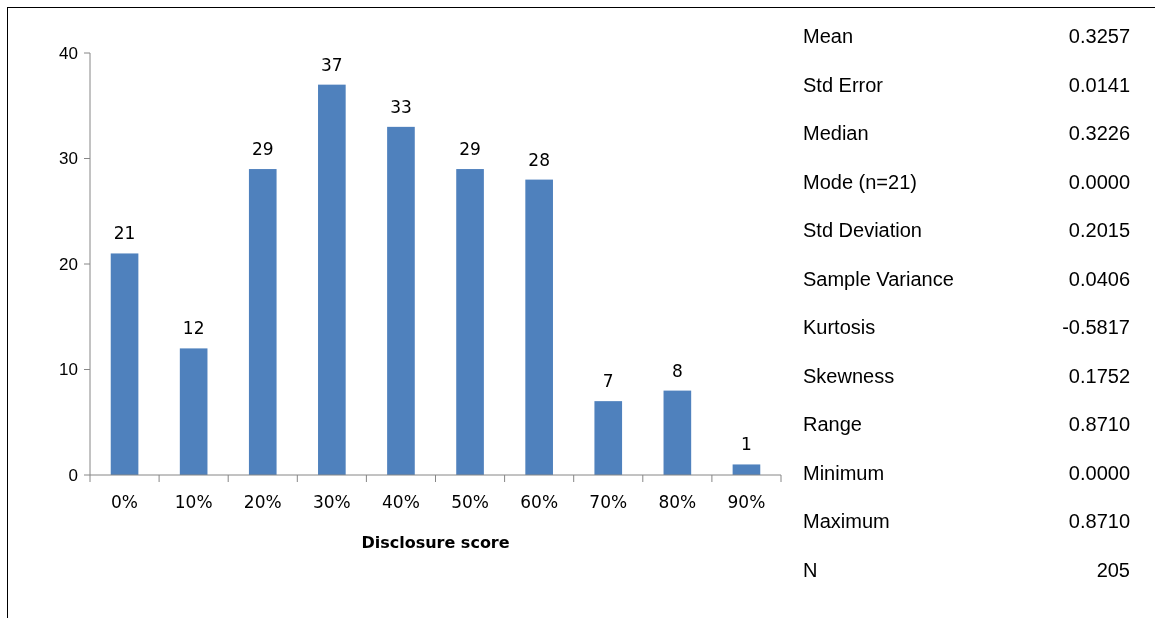  I want to click on category-label: Mode (n=21), so click(860, 181).